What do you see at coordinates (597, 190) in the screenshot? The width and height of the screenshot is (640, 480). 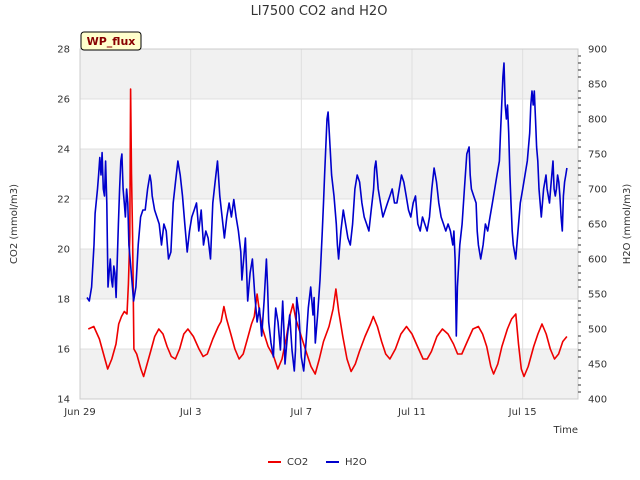 I see `y-right-tick-label: 700` at bounding box center [597, 190].